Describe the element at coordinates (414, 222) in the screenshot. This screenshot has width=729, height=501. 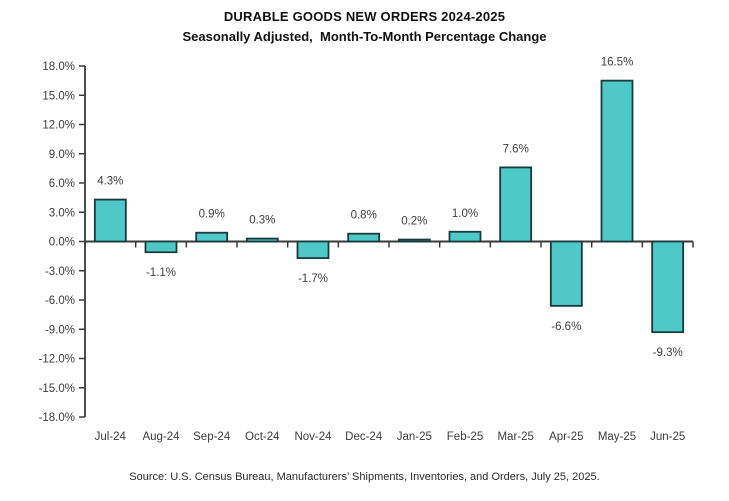
I see `data-label-jan-25: 0.2%` at that location.